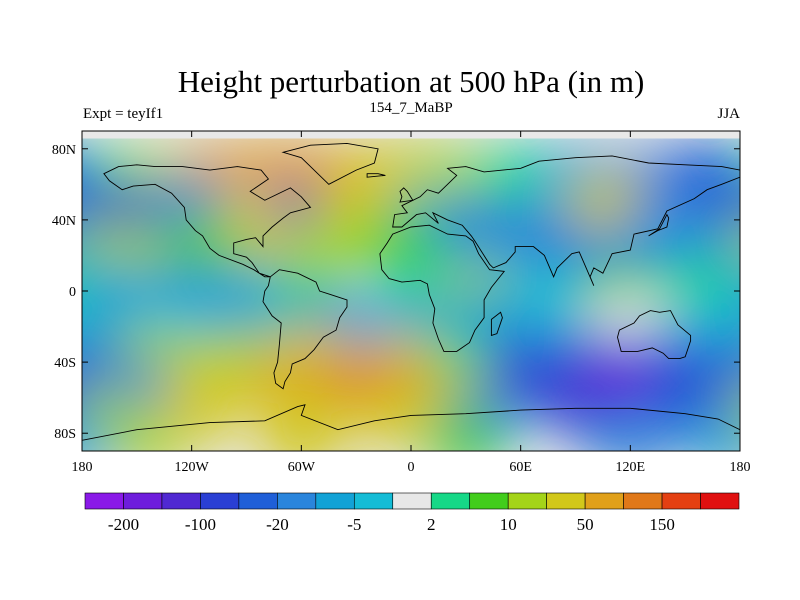 This screenshot has height=600, width=800. What do you see at coordinates (662, 524) in the screenshot?
I see `colorbar-label-7: 150` at bounding box center [662, 524].